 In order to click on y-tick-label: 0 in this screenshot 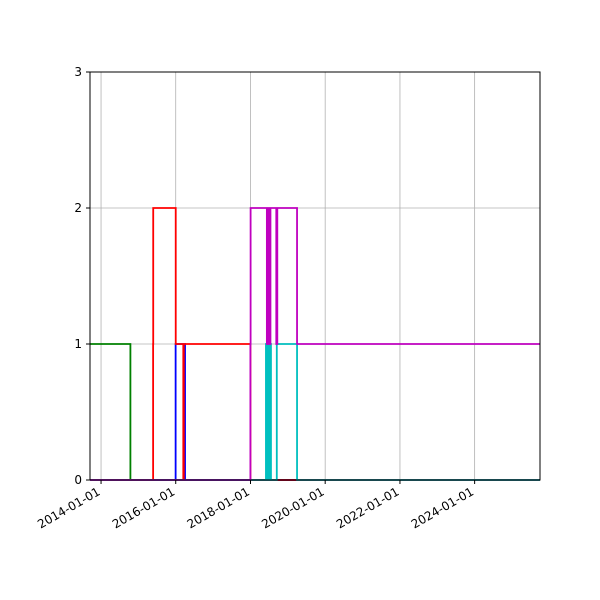, I will do `click(78, 480)`.